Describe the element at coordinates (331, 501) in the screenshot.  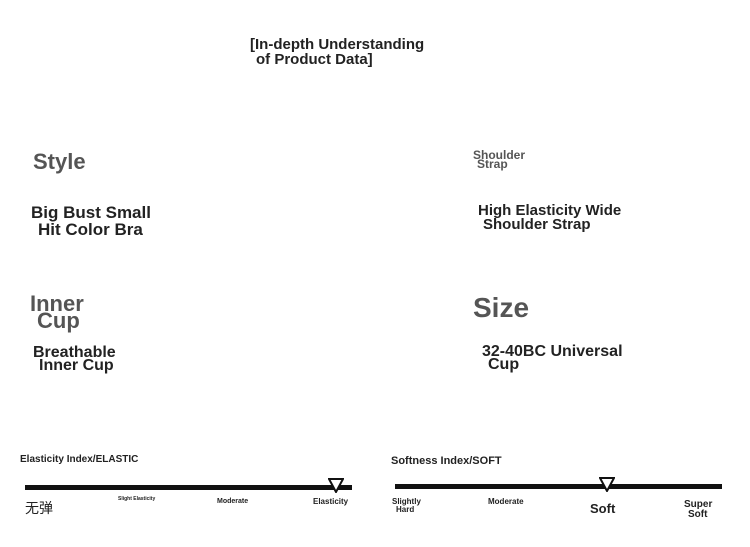
I see `index-level: Elasticity` at that location.